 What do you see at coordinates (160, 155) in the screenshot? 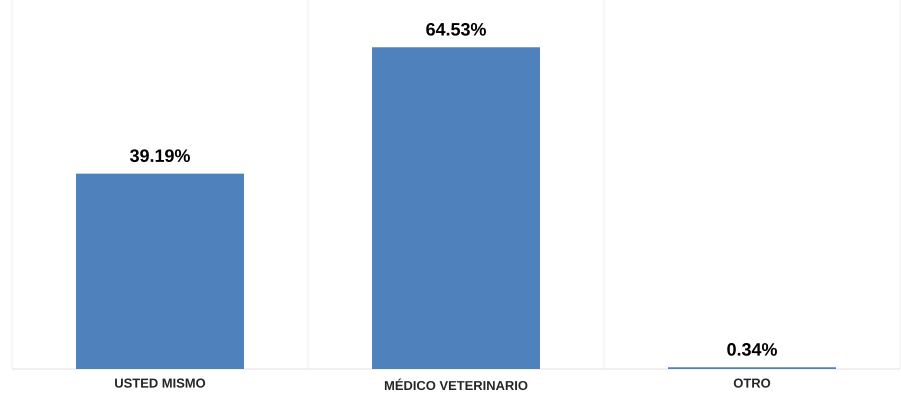
I see `data-label: 39.19%` at bounding box center [160, 155].